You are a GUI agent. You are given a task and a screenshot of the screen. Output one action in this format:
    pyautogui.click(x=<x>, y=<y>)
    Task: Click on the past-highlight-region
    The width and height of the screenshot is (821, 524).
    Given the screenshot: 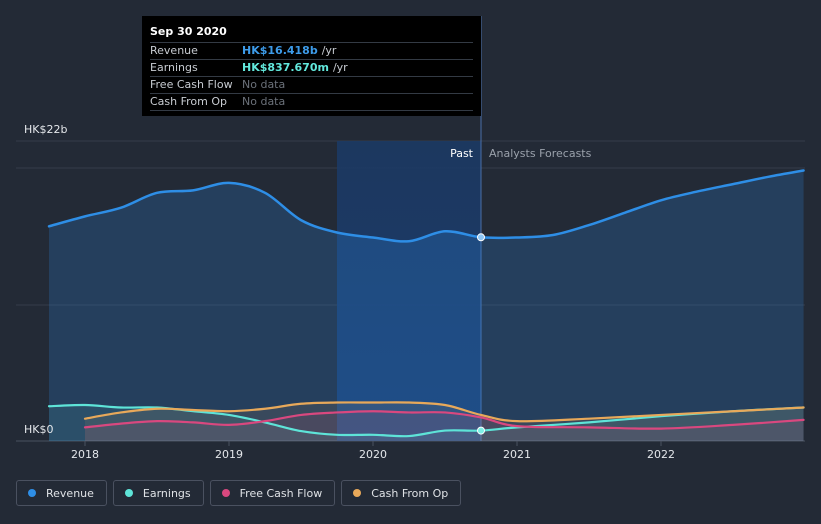 What is the action you would take?
    pyautogui.click(x=409, y=291)
    